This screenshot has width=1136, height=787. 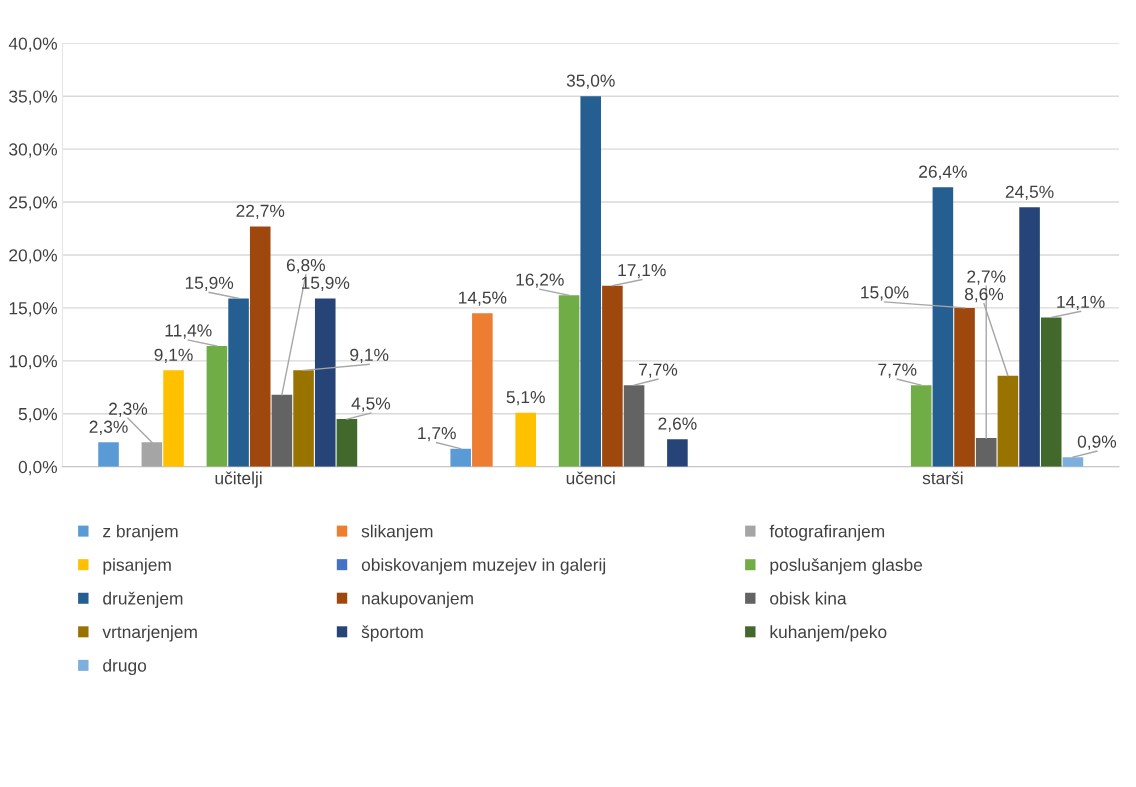 What do you see at coordinates (33, 362) in the screenshot?
I see `y-tick-label: 10,0%` at bounding box center [33, 362].